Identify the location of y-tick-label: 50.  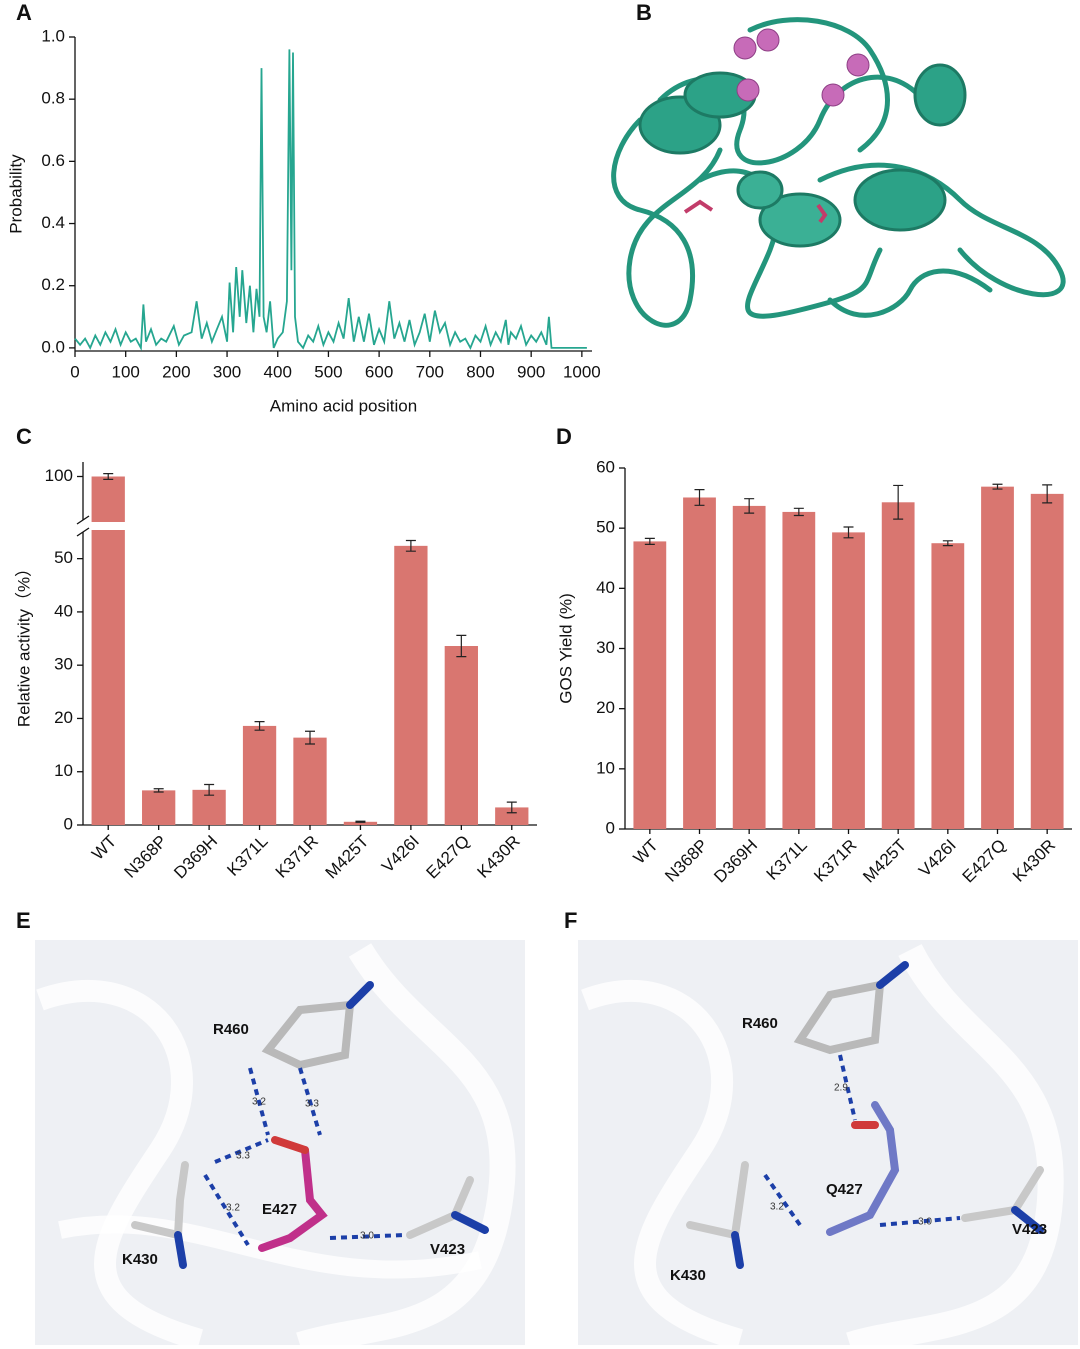
(605, 527).